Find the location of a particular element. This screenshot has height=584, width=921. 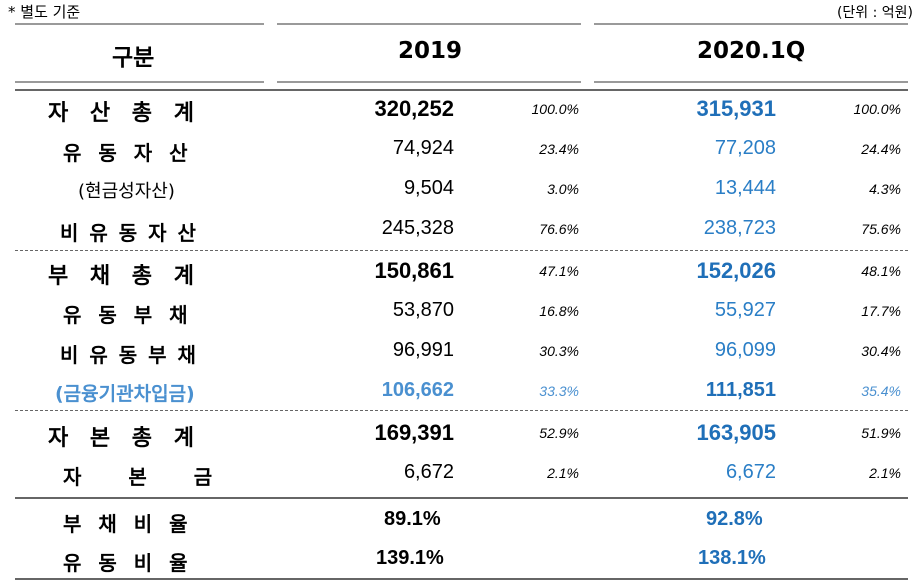

header-category: 구분 is located at coordinates (133, 58).